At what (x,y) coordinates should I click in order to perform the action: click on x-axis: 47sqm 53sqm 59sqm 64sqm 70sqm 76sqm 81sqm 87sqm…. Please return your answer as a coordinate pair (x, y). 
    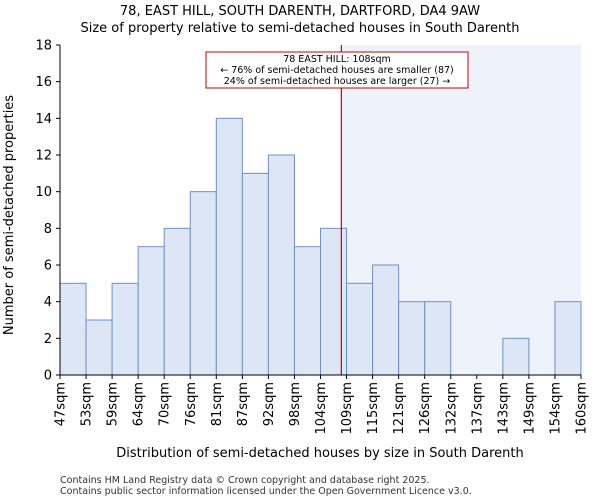
    Looking at the image, I should click on (322, 404).